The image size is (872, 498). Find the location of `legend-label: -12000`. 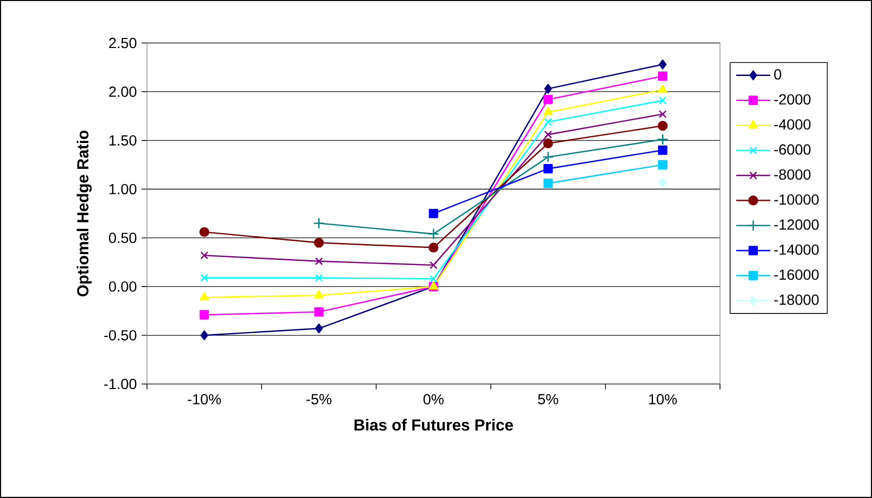

legend-label: -12000 is located at coordinates (796, 224).